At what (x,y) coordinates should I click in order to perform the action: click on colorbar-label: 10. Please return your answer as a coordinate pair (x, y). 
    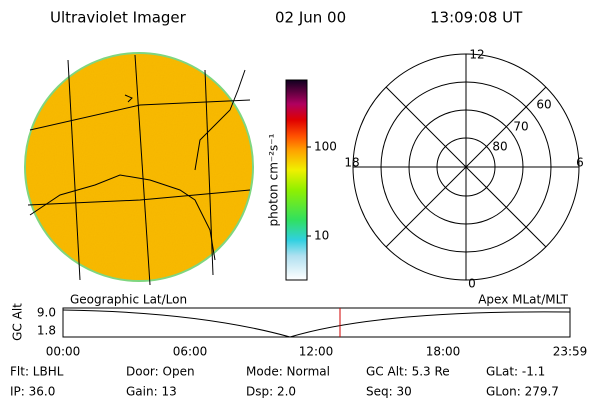
    Looking at the image, I should click on (321, 236).